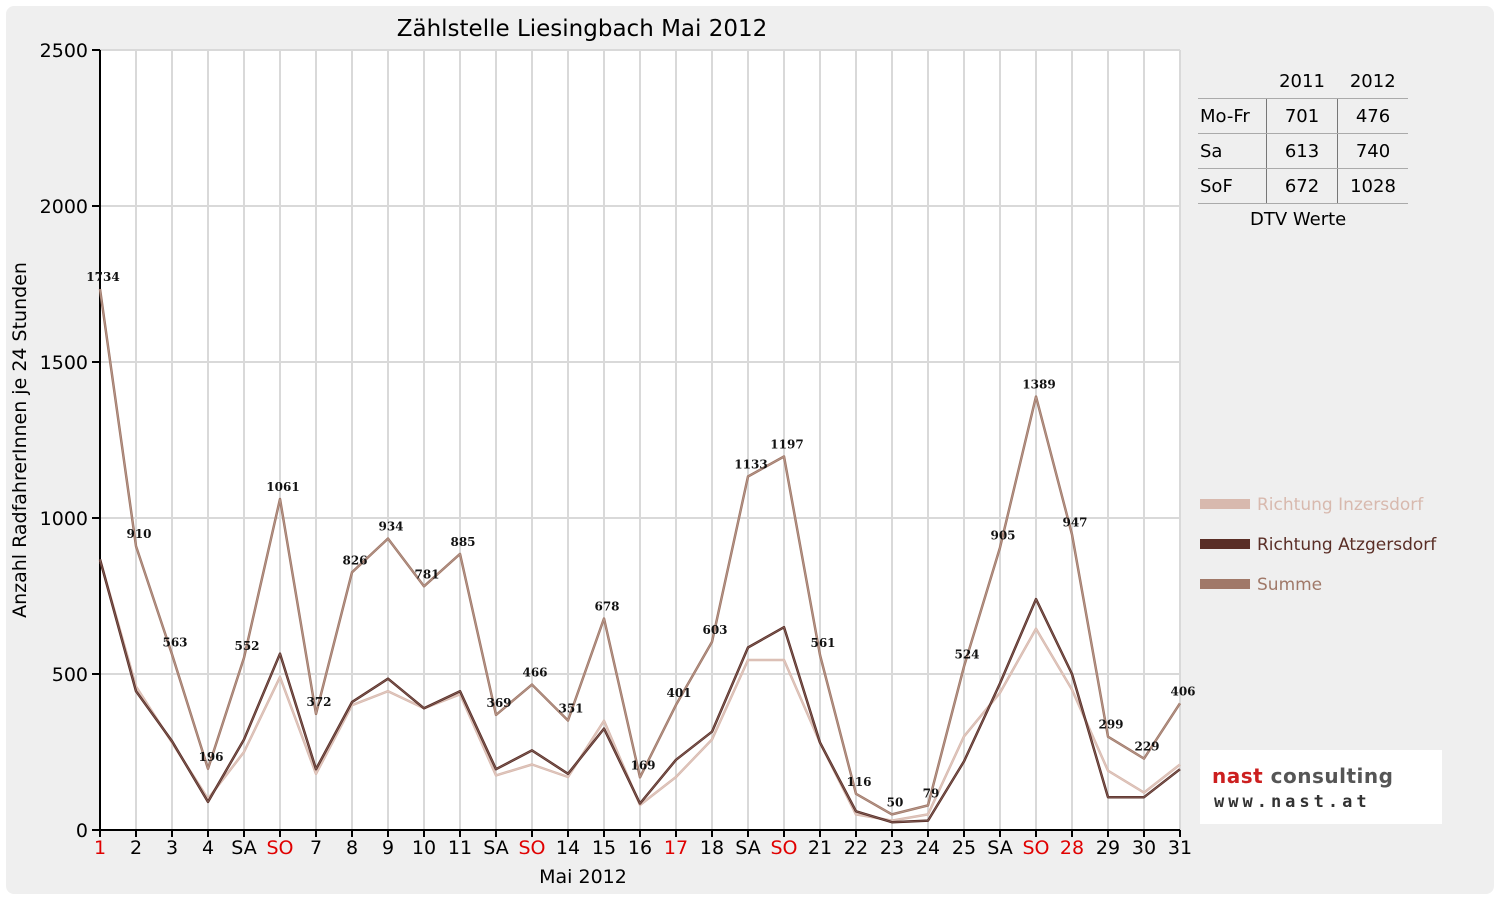 Image resolution: width=1500 pixels, height=900 pixels. What do you see at coordinates (100, 848) in the screenshot?
I see `x-tick-label: 1` at bounding box center [100, 848].